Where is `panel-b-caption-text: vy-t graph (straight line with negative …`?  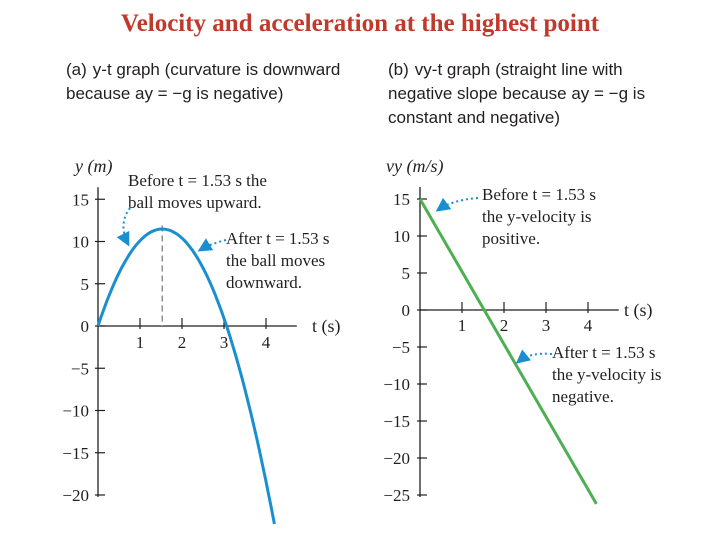 panel-b-caption-text: vy-t graph (straight line with negative … is located at coordinates (517, 93).